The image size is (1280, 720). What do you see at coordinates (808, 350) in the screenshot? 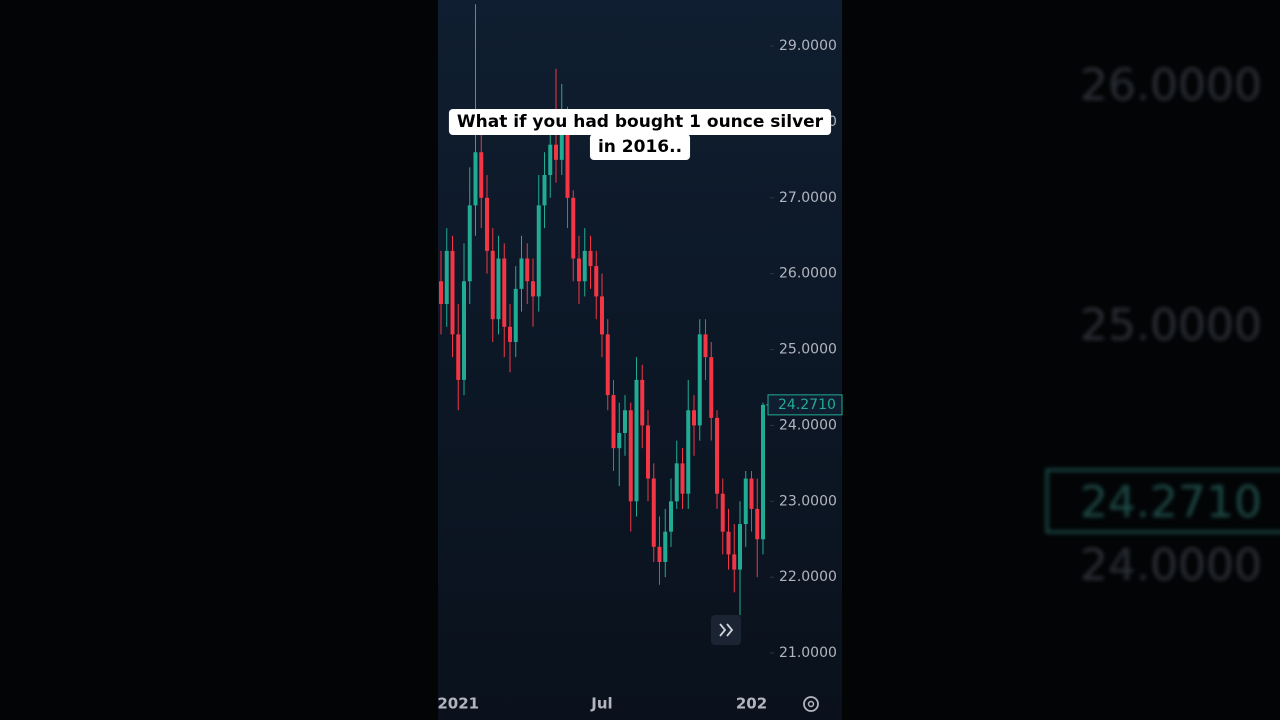
I see `y-tick-label: 25.0000` at bounding box center [808, 350].